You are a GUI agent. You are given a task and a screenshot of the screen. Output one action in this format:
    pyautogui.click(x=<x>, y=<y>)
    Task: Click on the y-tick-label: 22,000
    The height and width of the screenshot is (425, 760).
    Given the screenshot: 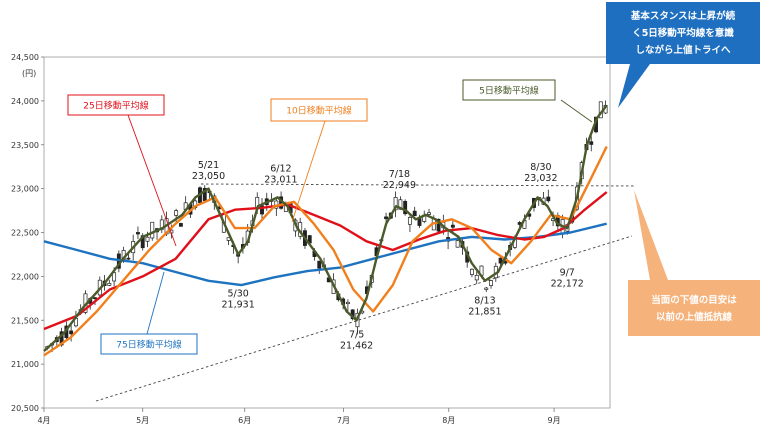 What is the action you would take?
    pyautogui.click(x=25, y=276)
    